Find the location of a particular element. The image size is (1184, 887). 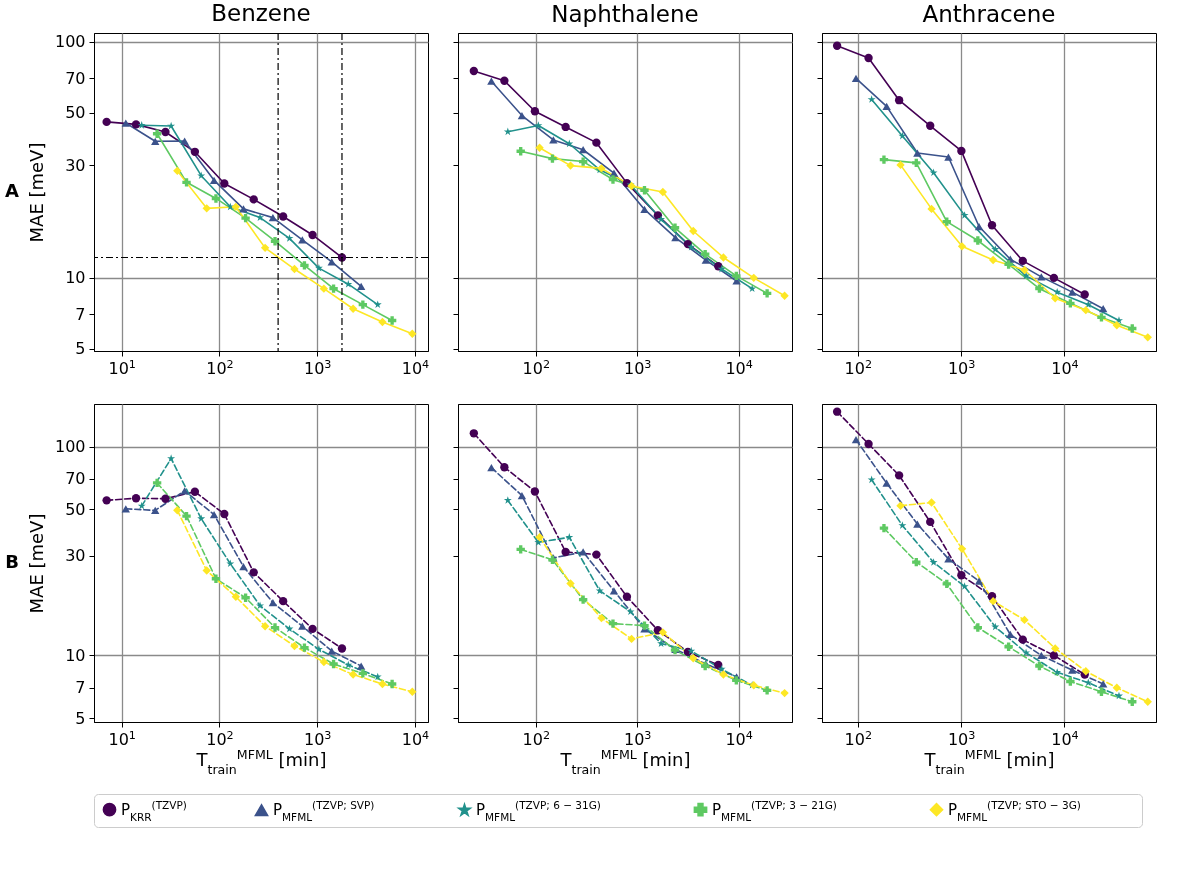

chart-title: Benzene is located at coordinates (261, 13).